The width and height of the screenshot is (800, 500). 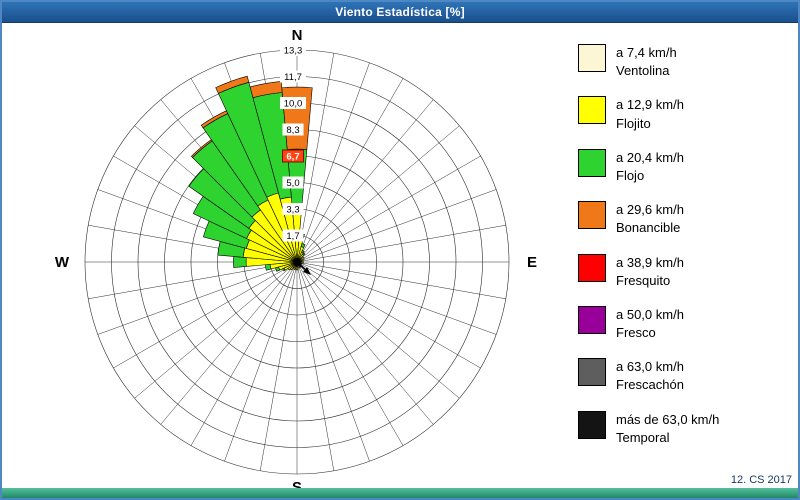 What do you see at coordinates (643, 280) in the screenshot?
I see `legend-name: Fresquito` at bounding box center [643, 280].